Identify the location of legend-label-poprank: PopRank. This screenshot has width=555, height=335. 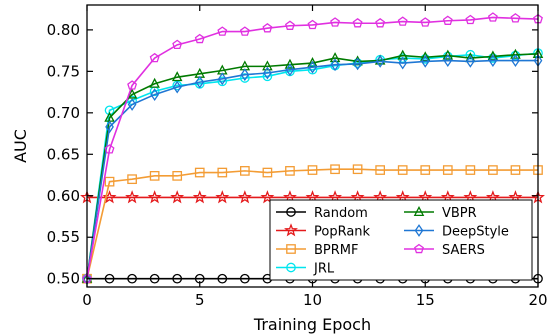
(342, 232).